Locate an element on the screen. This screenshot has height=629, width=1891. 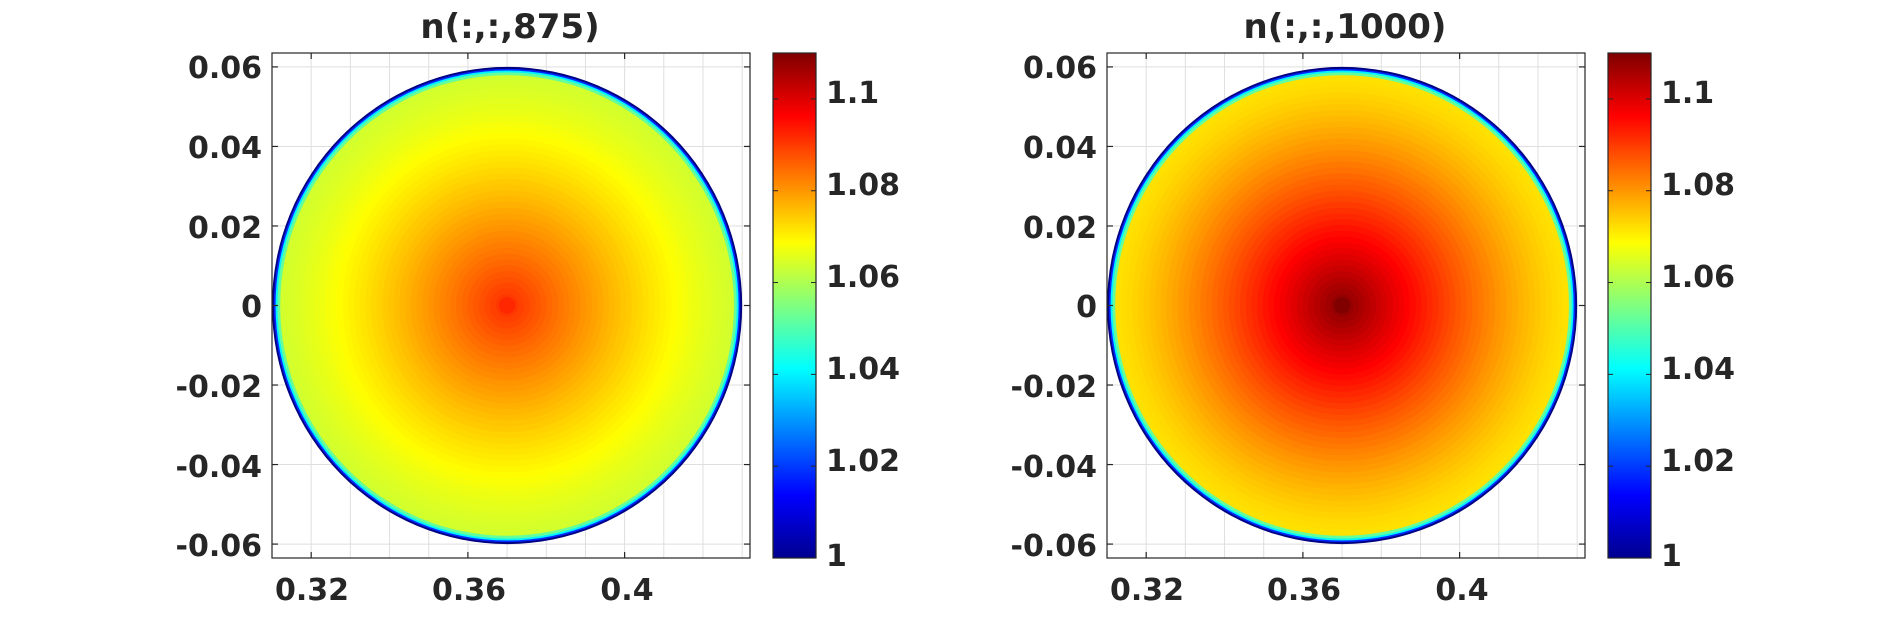
panel-1-colorbar: 1.1 1.08 1.06 1.04 1.02 1 is located at coordinates (836, 313).